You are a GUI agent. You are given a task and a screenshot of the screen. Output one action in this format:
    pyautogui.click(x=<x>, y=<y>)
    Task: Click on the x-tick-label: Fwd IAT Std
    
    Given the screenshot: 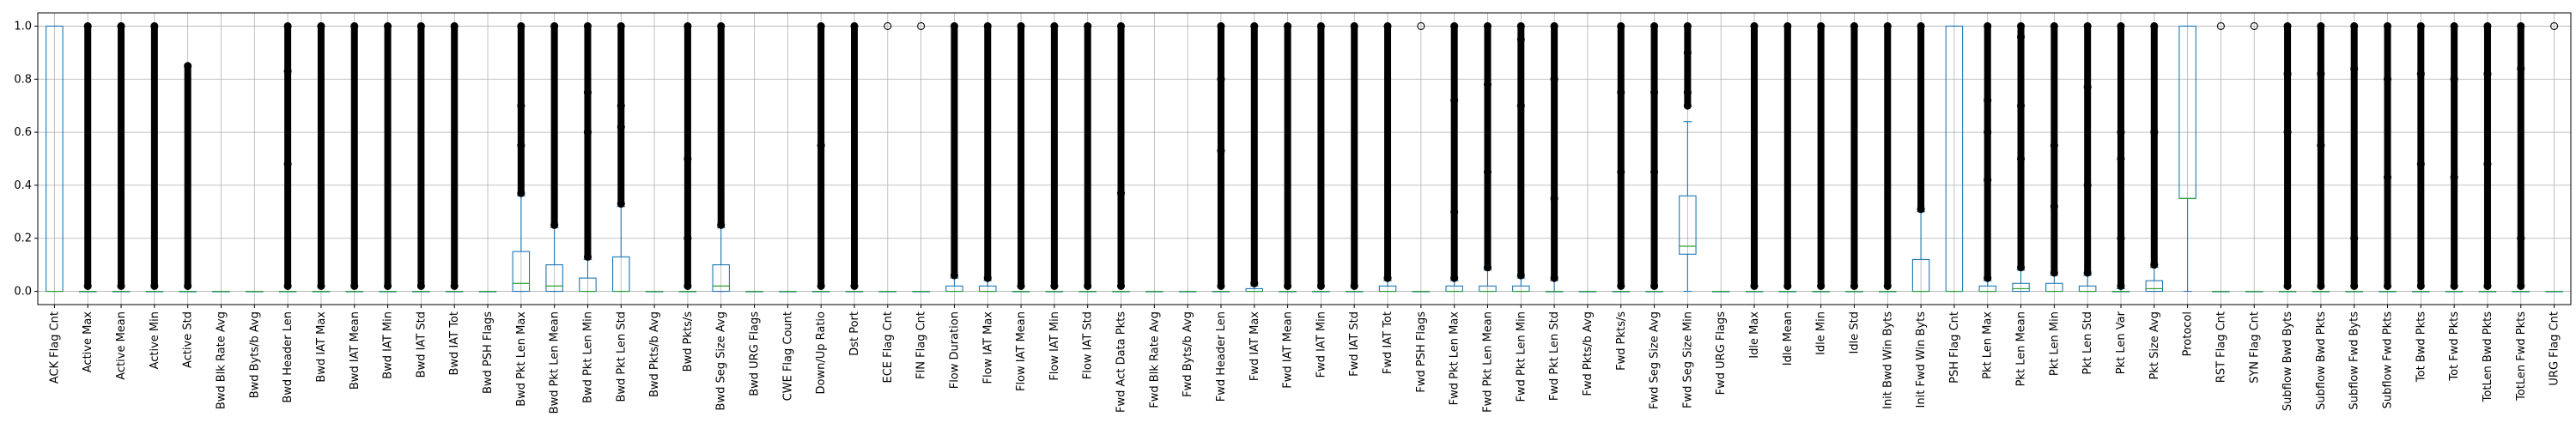 What is the action you would take?
    pyautogui.click(x=1354, y=344)
    